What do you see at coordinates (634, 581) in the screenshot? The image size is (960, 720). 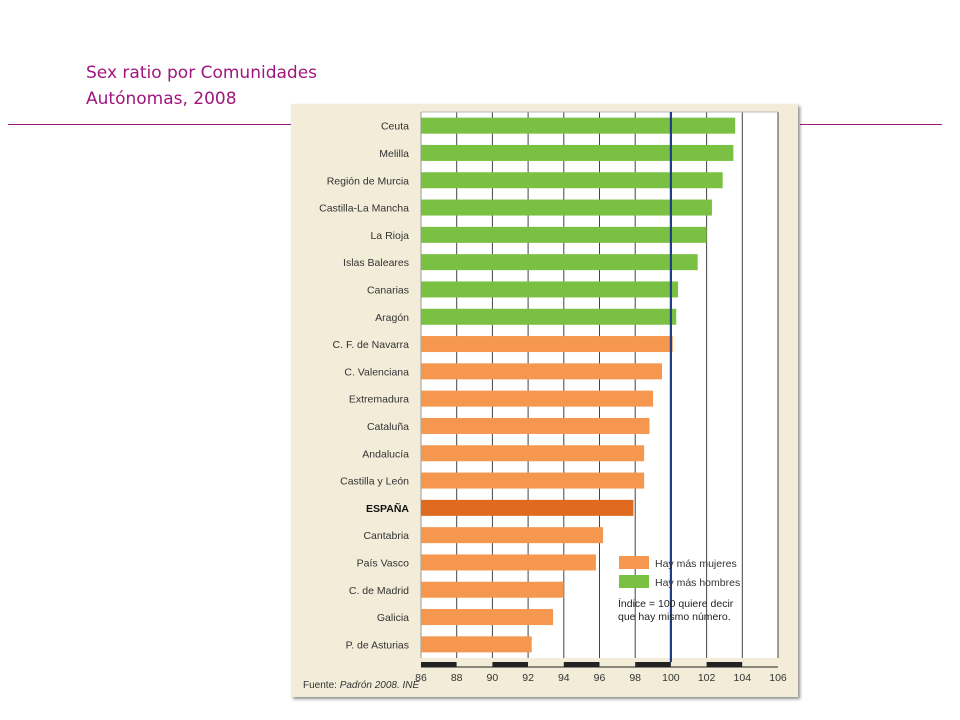 I see `legend-swatch-male` at bounding box center [634, 581].